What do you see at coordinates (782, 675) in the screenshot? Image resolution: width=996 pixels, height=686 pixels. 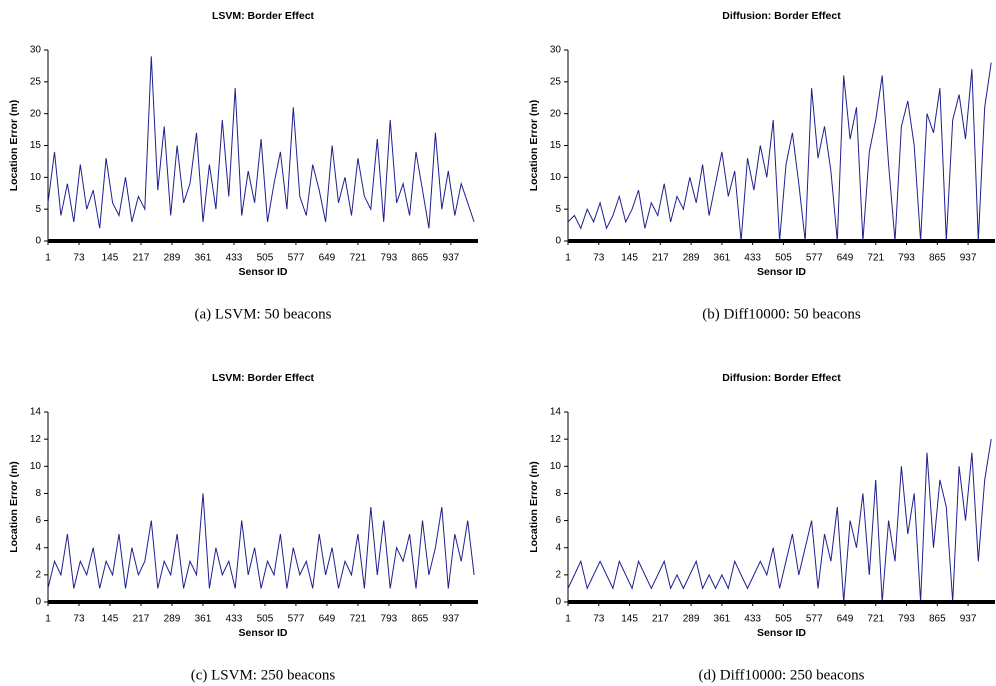 I see `caption: (d) Diff10000: 250 beacons` at bounding box center [782, 675].